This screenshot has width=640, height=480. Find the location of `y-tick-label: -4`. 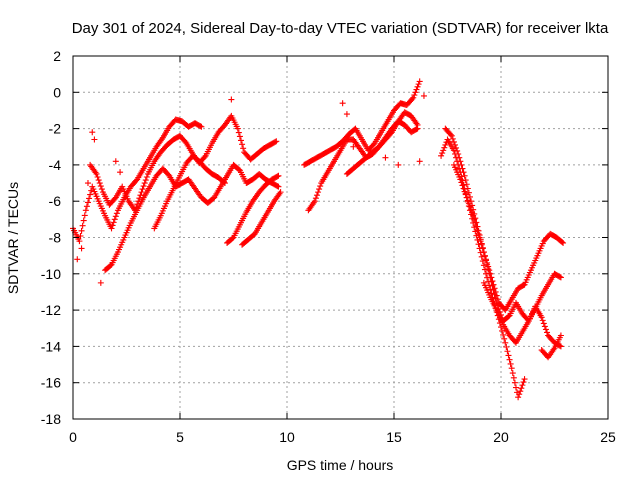

y-tick-label: -4 is located at coordinates (55, 165).